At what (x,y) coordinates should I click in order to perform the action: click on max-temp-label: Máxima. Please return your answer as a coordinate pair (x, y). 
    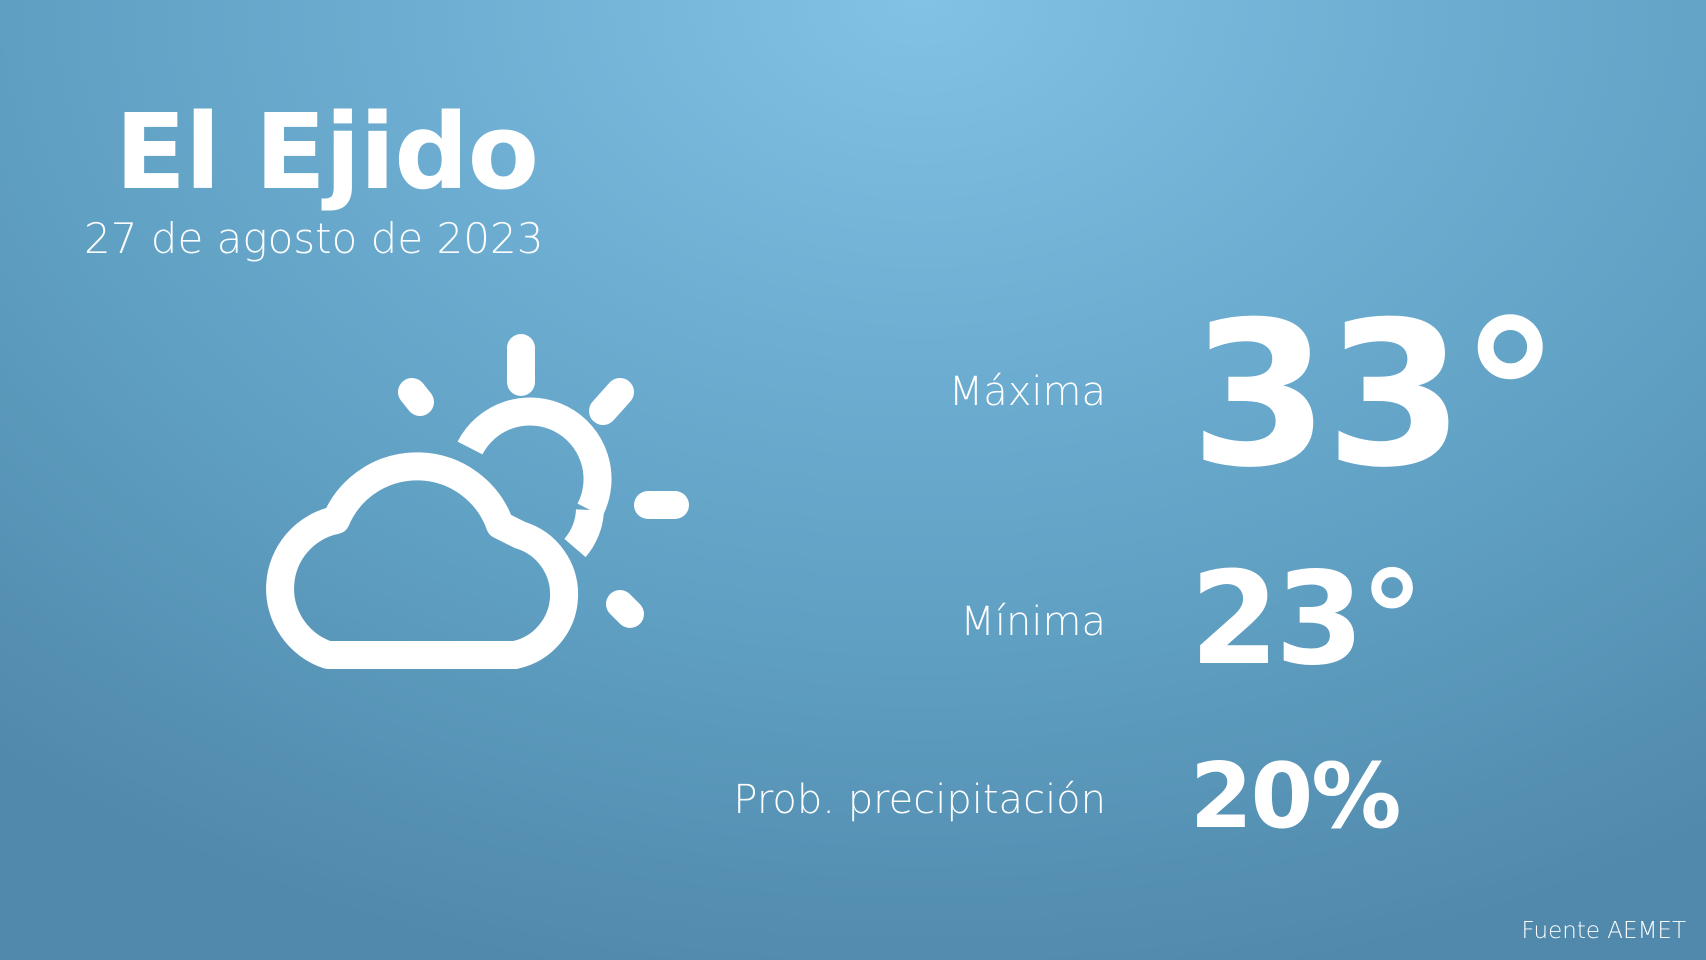
    Looking at the image, I should click on (1027, 392).